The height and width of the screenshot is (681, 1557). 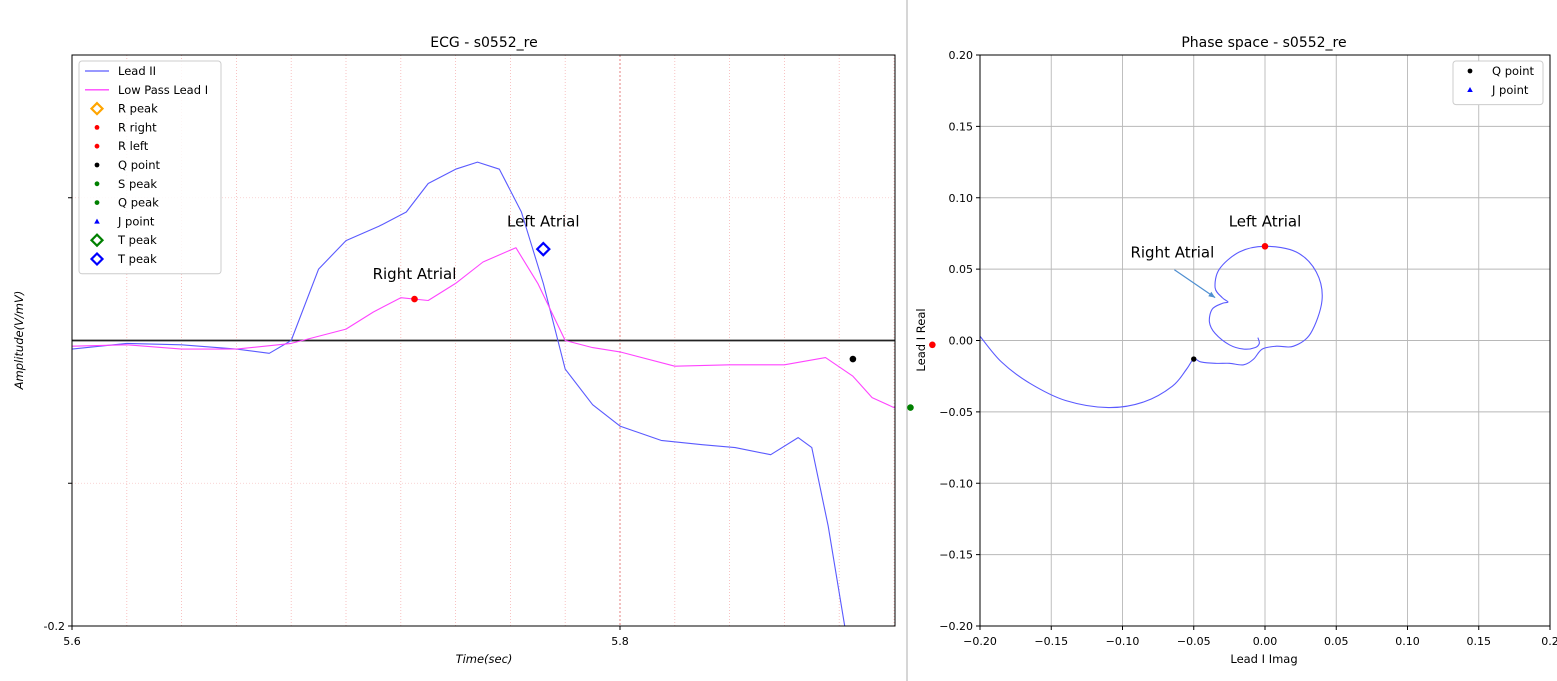 I want to click on ecg-y-axis-label: Amplitude(V/mV), so click(x=19, y=341).